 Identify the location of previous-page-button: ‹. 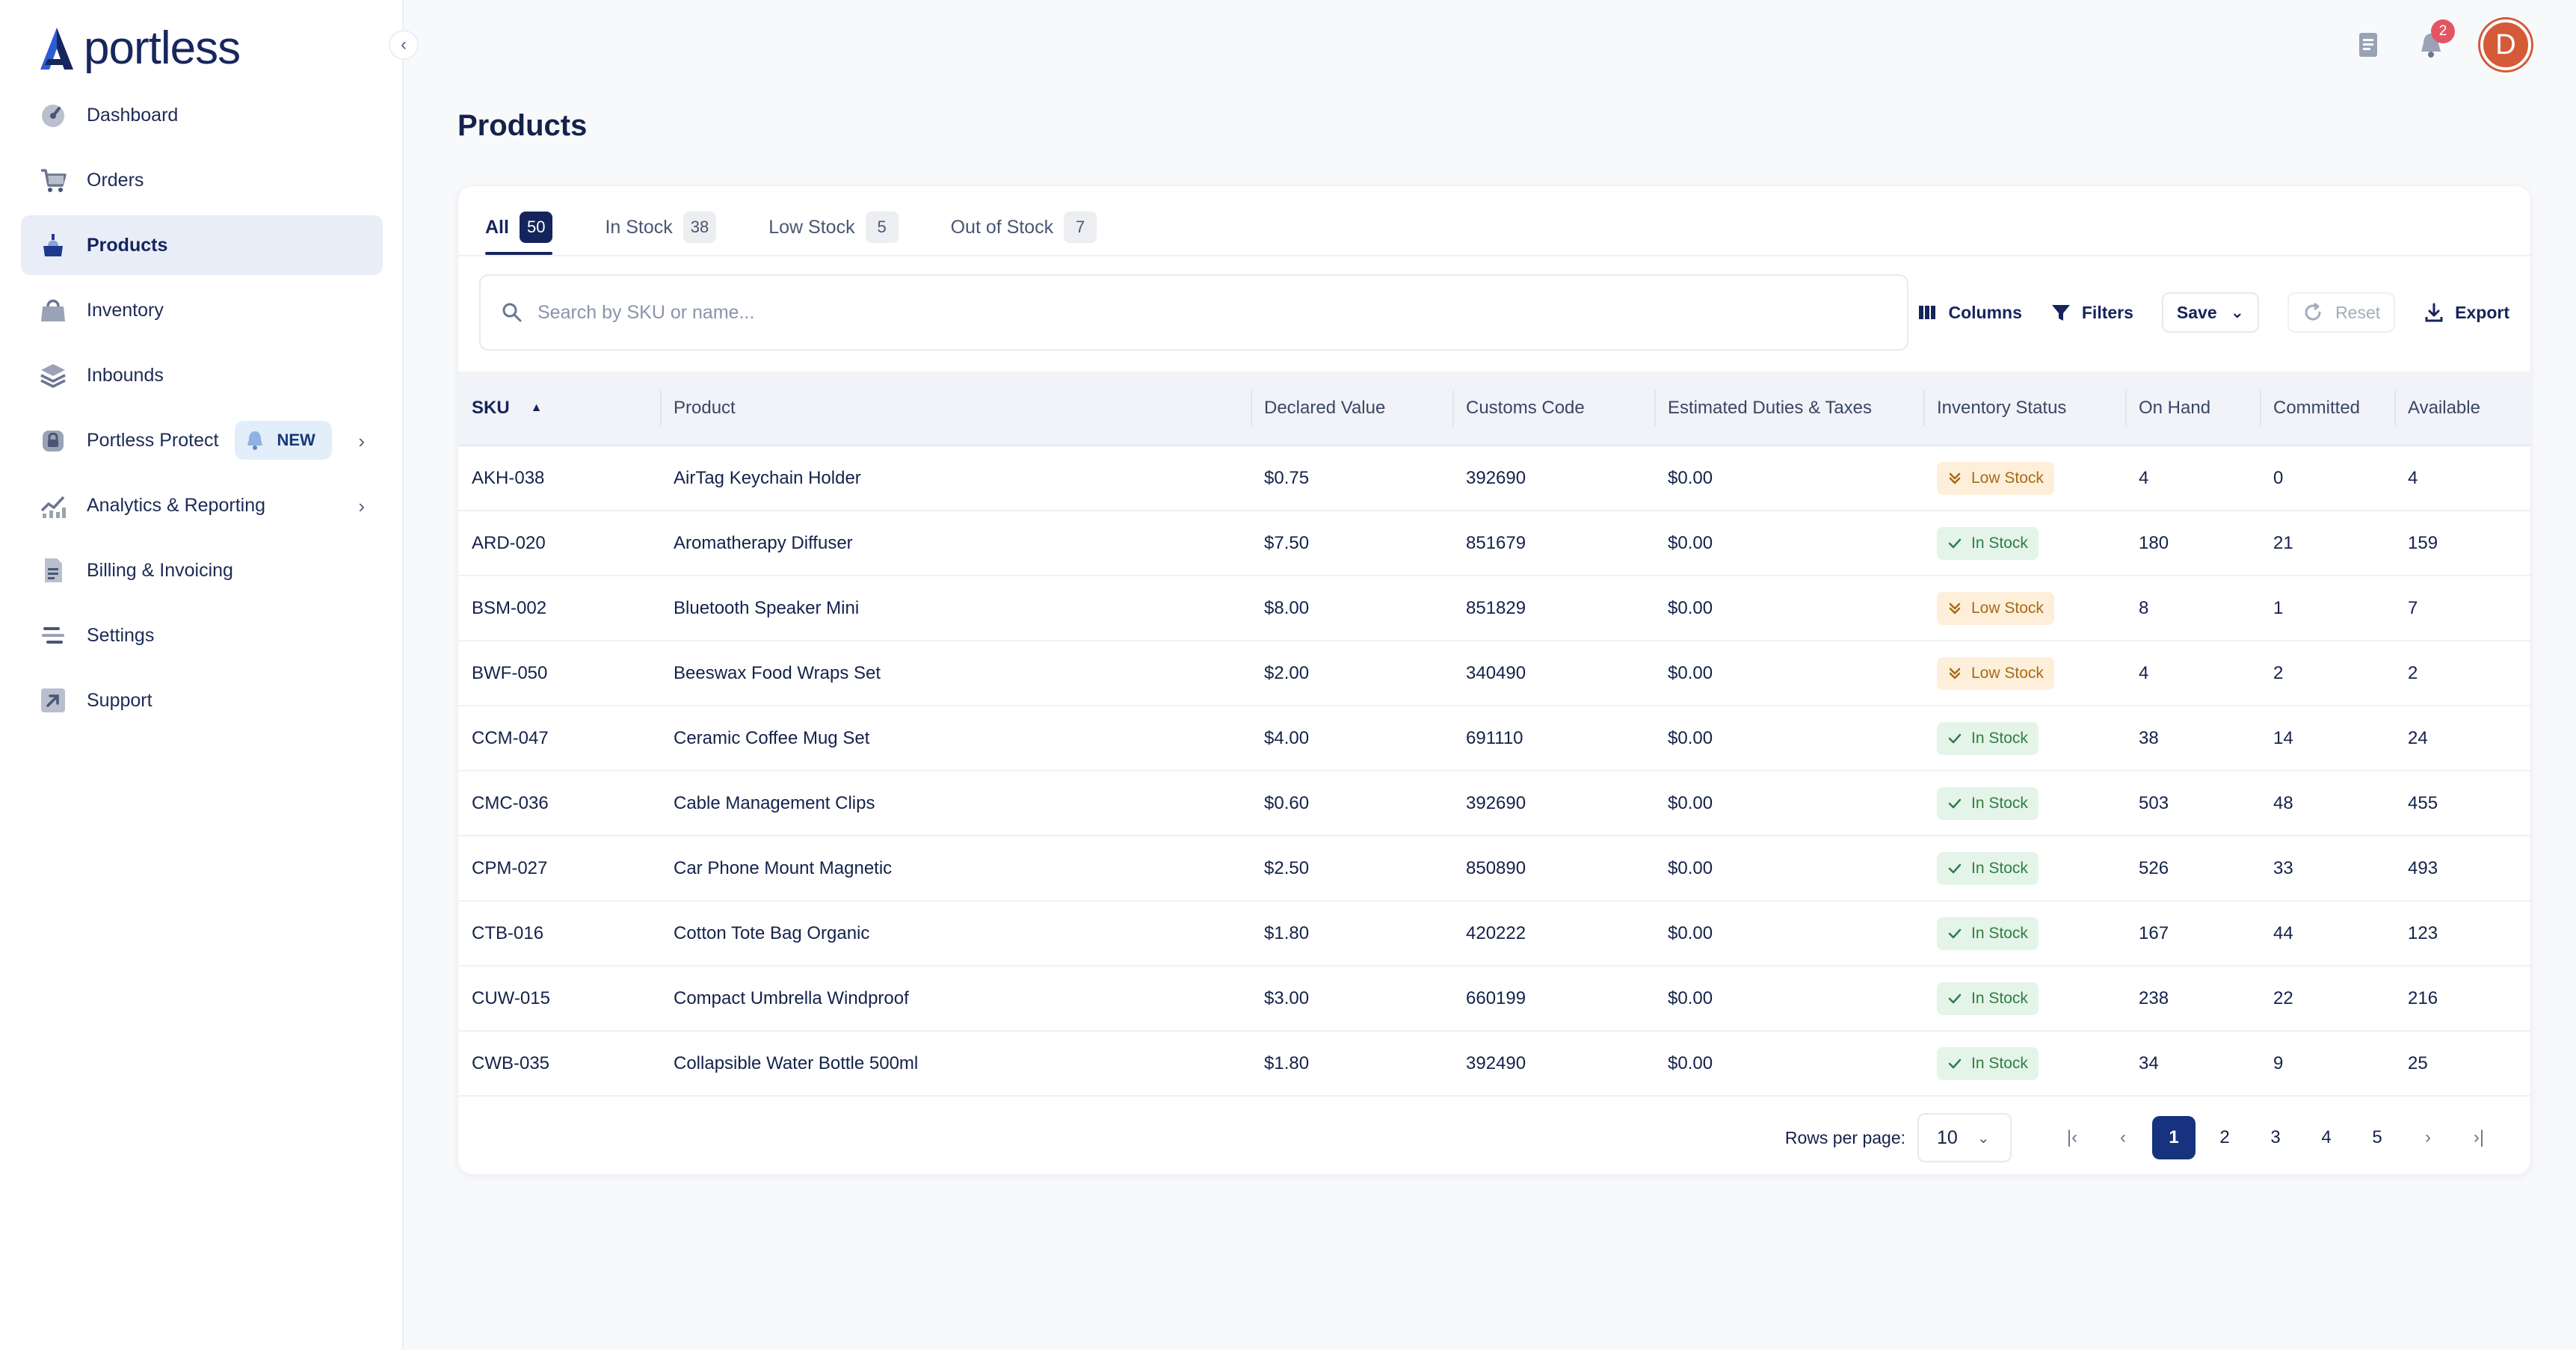
(2123, 1137).